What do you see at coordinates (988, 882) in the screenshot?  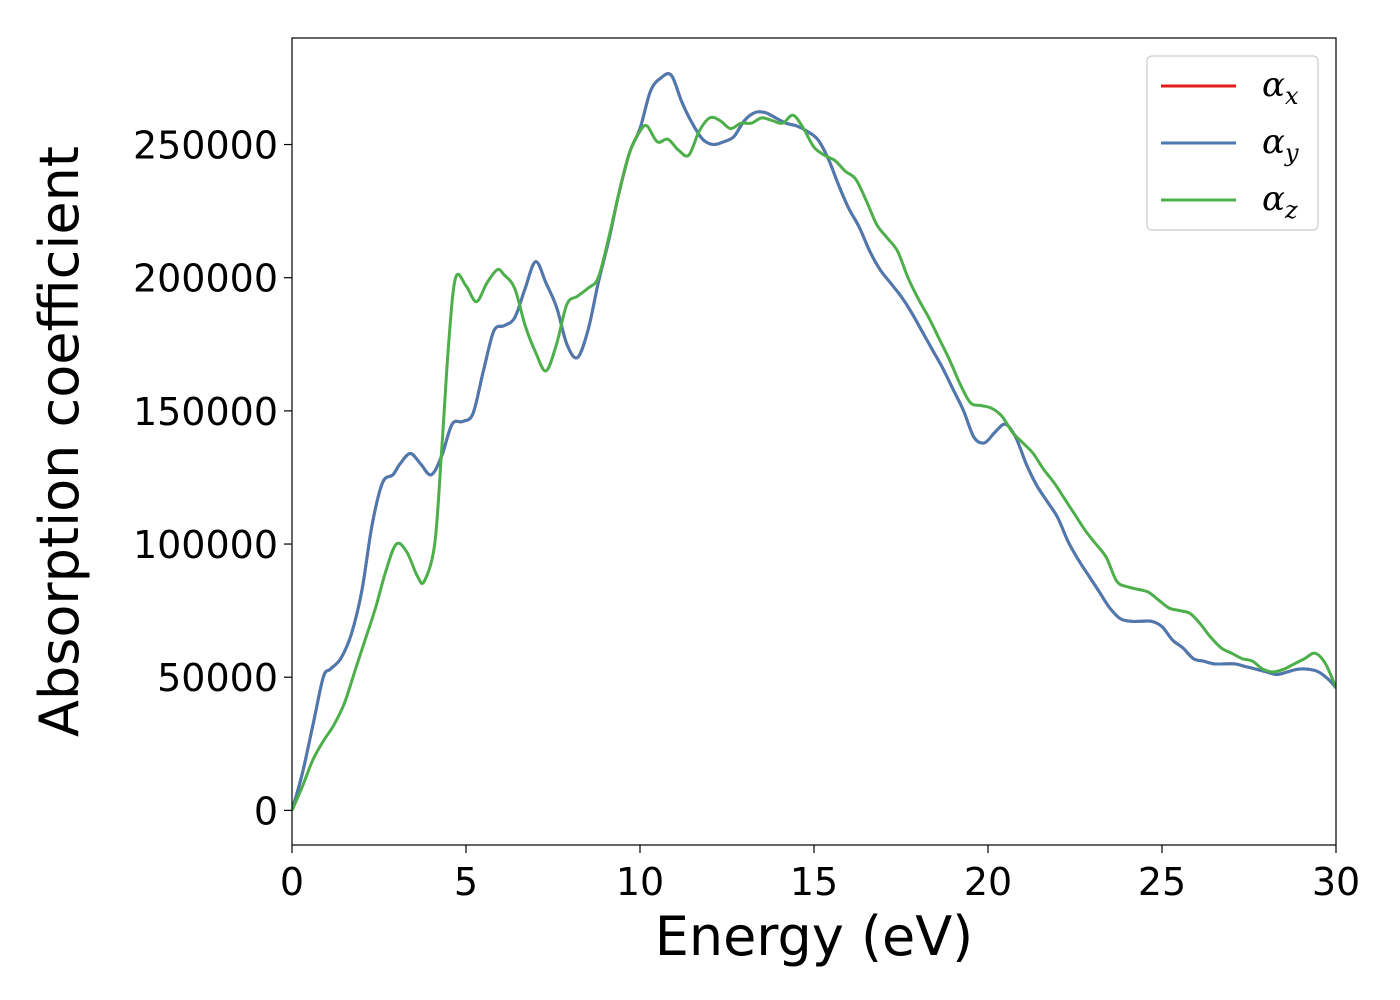 I see `x-tick-label: 20` at bounding box center [988, 882].